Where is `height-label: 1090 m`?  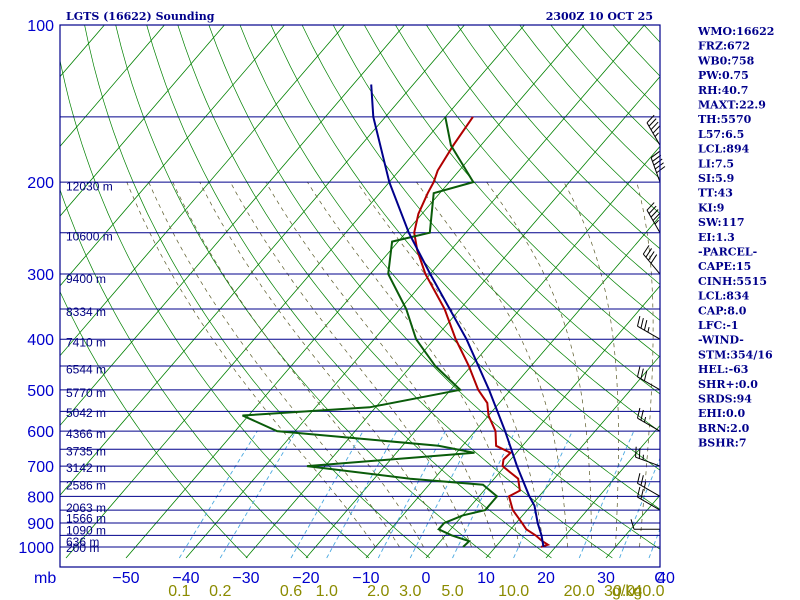 height-label: 1090 m is located at coordinates (86, 530).